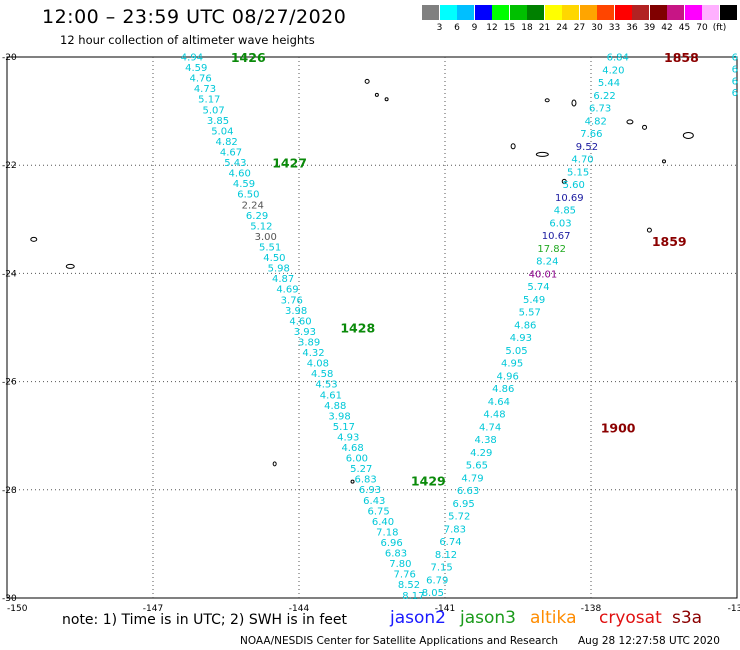 This screenshot has width=740, height=650. I want to click on latitude-tick-label: -22, so click(9, 166).